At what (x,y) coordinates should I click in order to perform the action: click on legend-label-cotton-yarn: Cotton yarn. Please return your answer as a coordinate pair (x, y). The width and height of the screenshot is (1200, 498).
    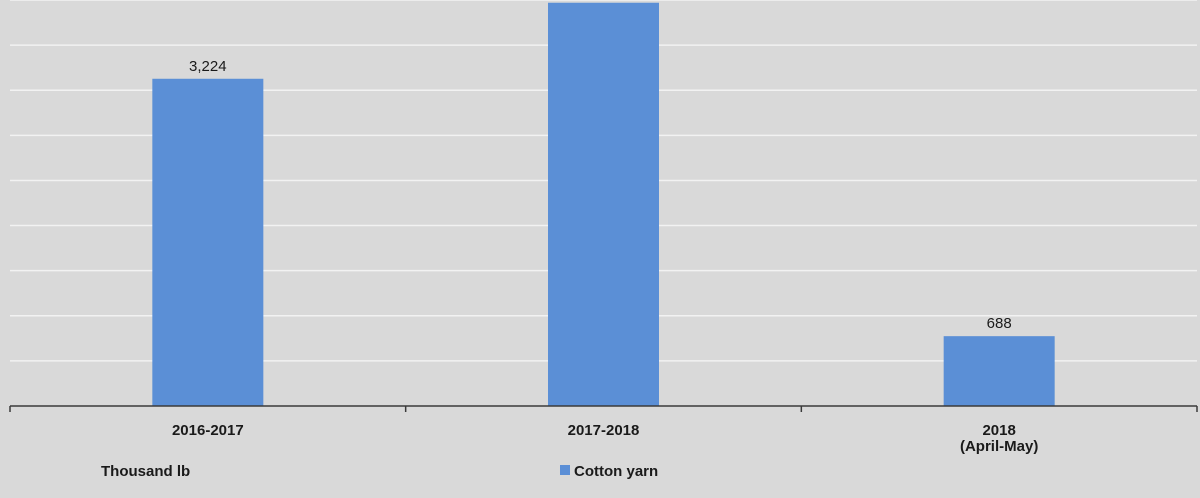
    Looking at the image, I should click on (616, 471).